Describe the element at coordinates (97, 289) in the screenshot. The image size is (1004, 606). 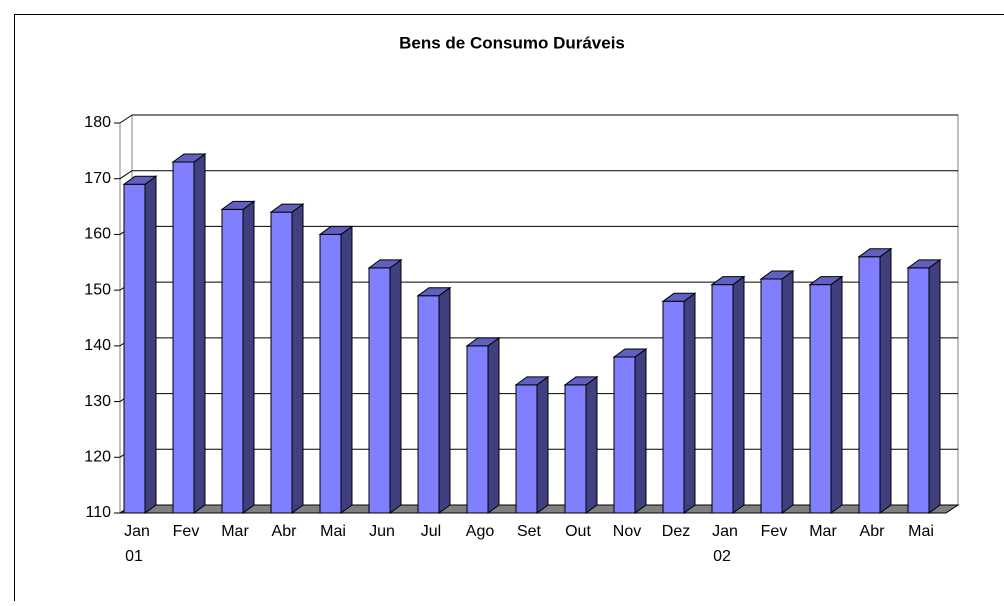
I see `y-tick-label: 150` at that location.